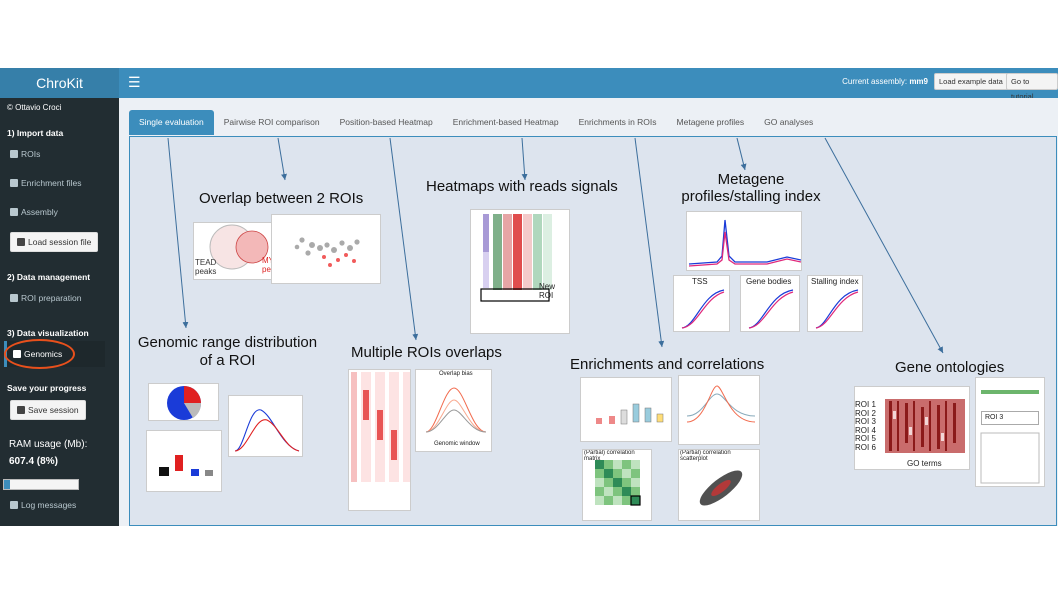  I want to click on label-gene-ontologies: Gene ontologies, so click(950, 367).